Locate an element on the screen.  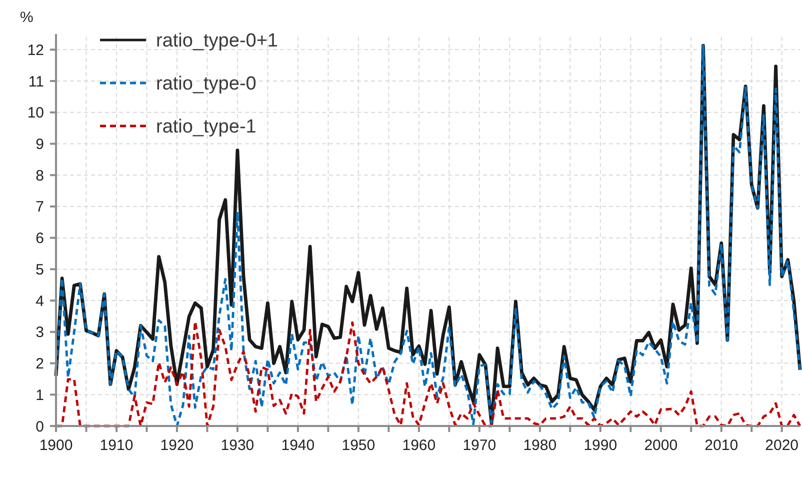
y-tick-label: 10 is located at coordinates (35, 113).